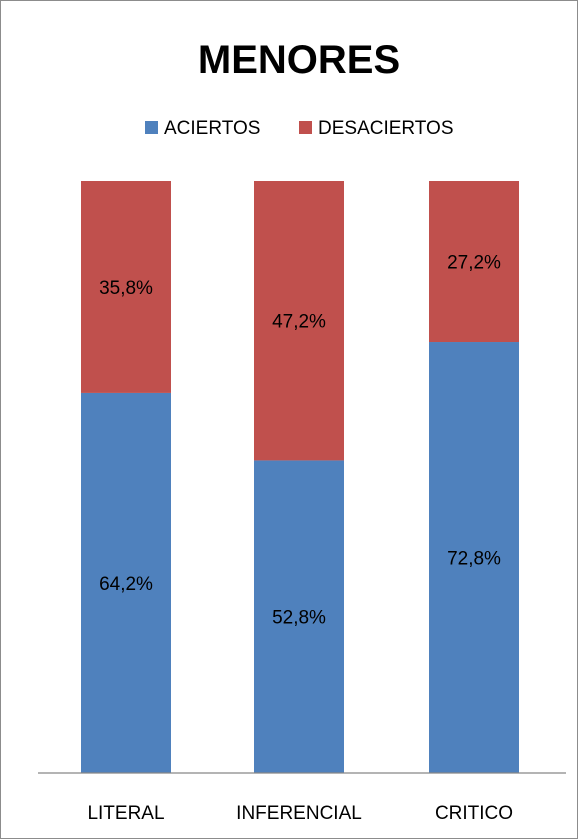 The height and width of the screenshot is (839, 578). What do you see at coordinates (212, 128) in the screenshot?
I see `legend-label-aciertos: ACIERTOS` at bounding box center [212, 128].